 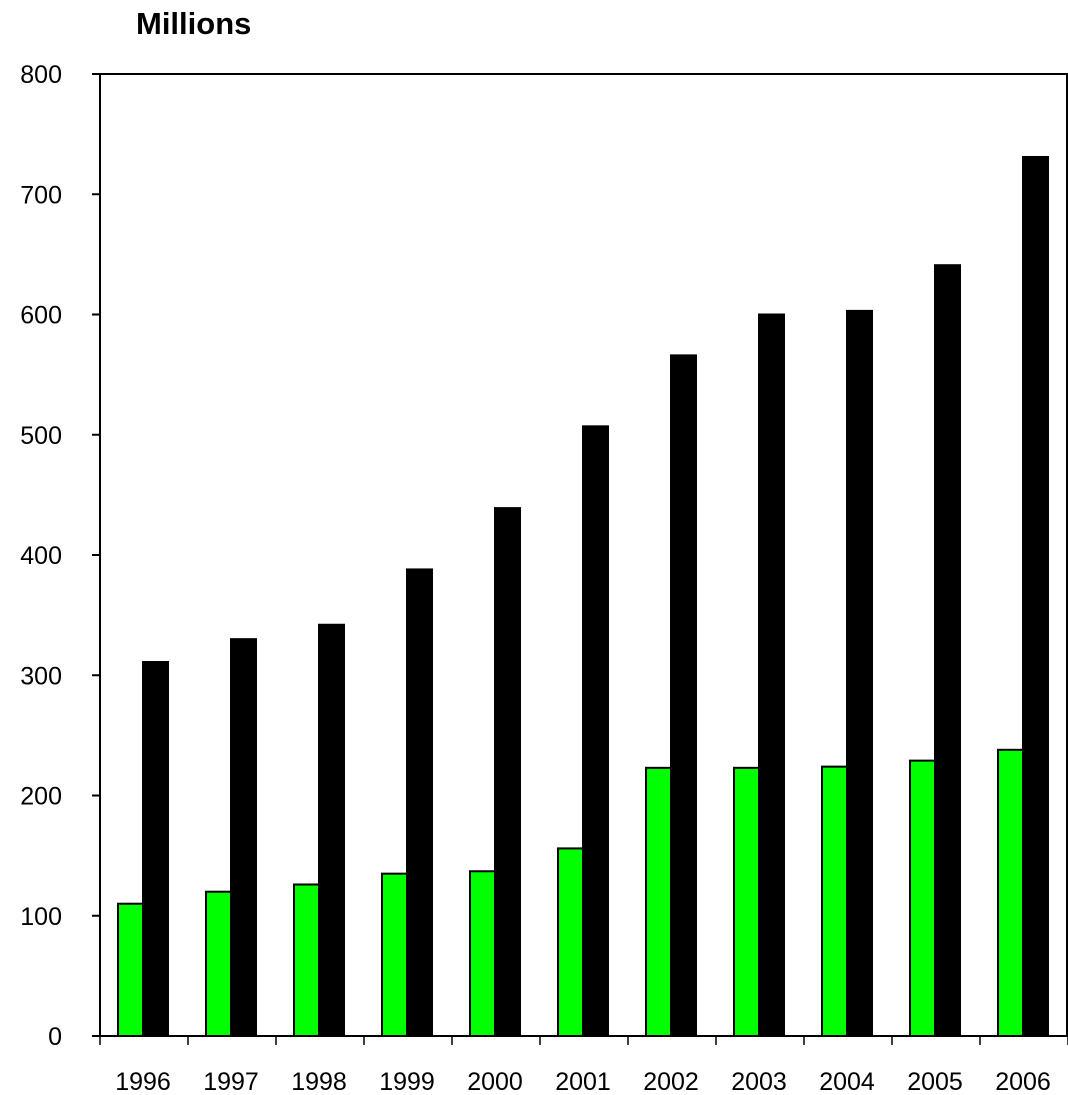 I want to click on x-tick-label-2002: 2002, so click(x=671, y=1081).